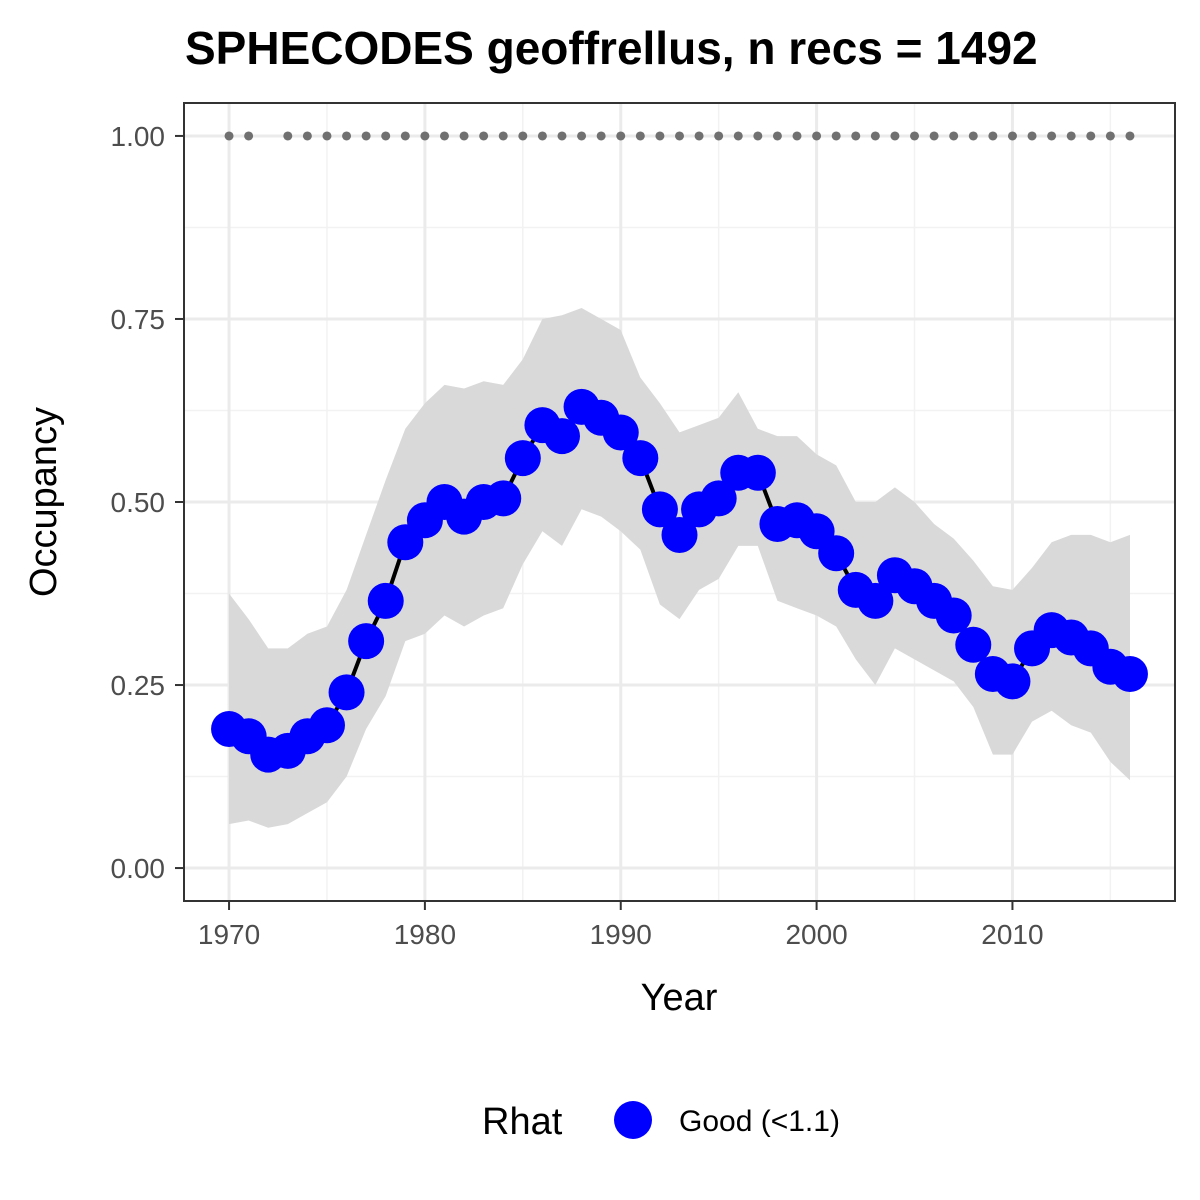 Image resolution: width=1200 pixels, height=1200 pixels. What do you see at coordinates (229, 934) in the screenshot?
I see `x-tick-label: 1970` at bounding box center [229, 934].